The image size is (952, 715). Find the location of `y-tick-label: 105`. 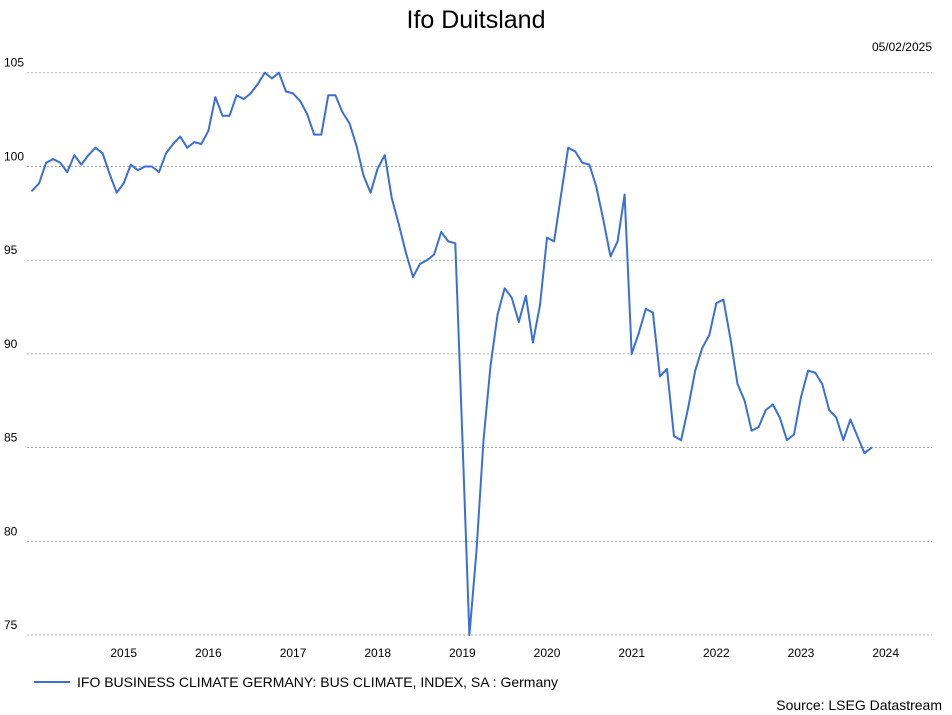

y-tick-label: 105 is located at coordinates (14, 63).